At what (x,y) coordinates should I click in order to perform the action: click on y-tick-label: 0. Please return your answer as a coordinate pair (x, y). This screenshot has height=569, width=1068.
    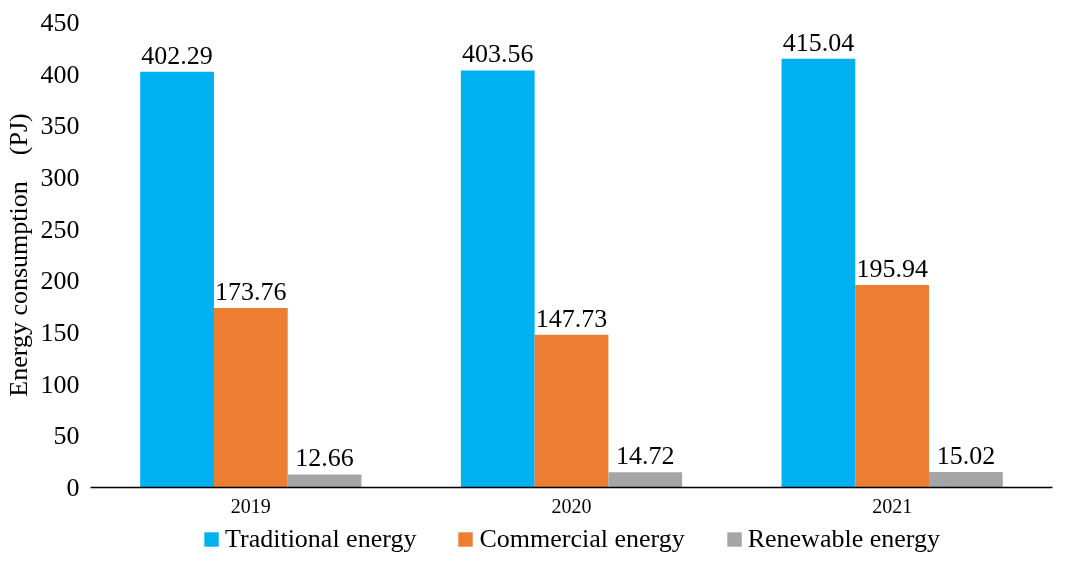
    Looking at the image, I should click on (73, 487).